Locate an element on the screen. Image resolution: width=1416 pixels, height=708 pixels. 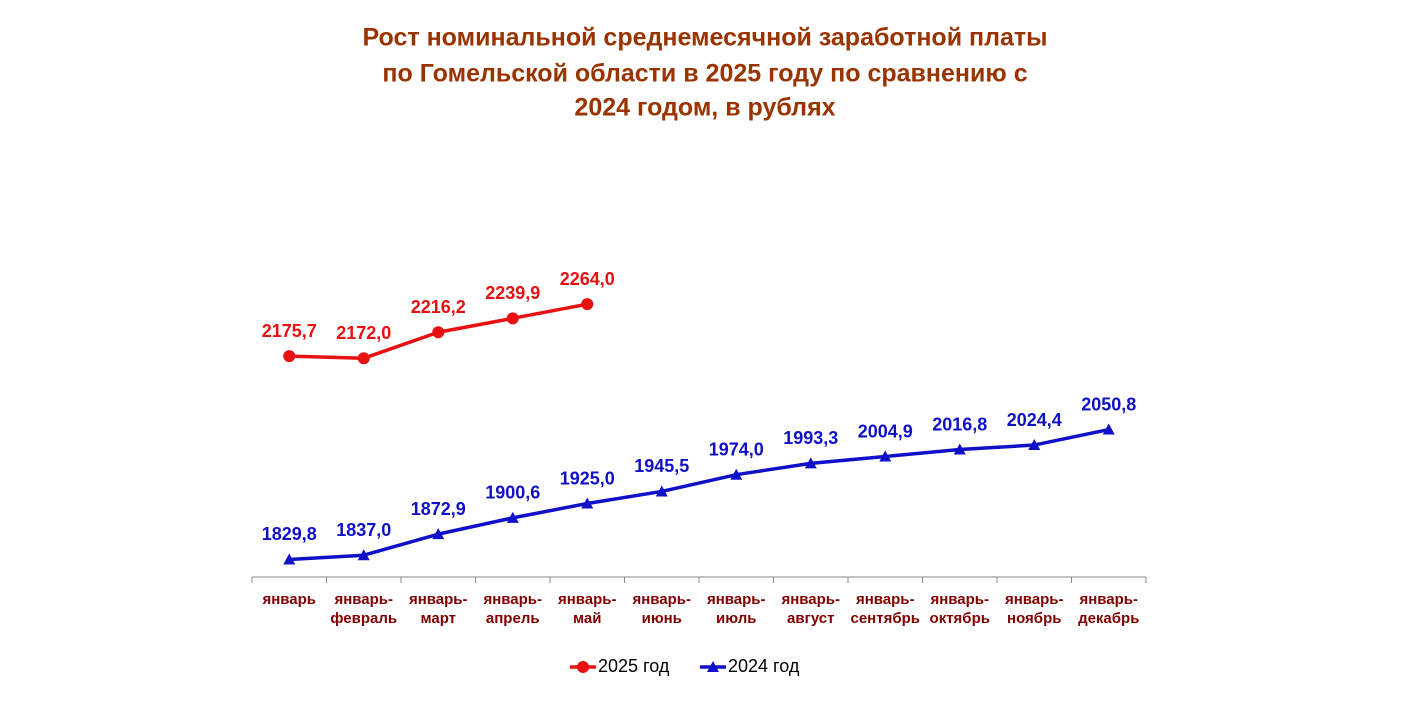
data-label: 1925,0 is located at coordinates (587, 478).